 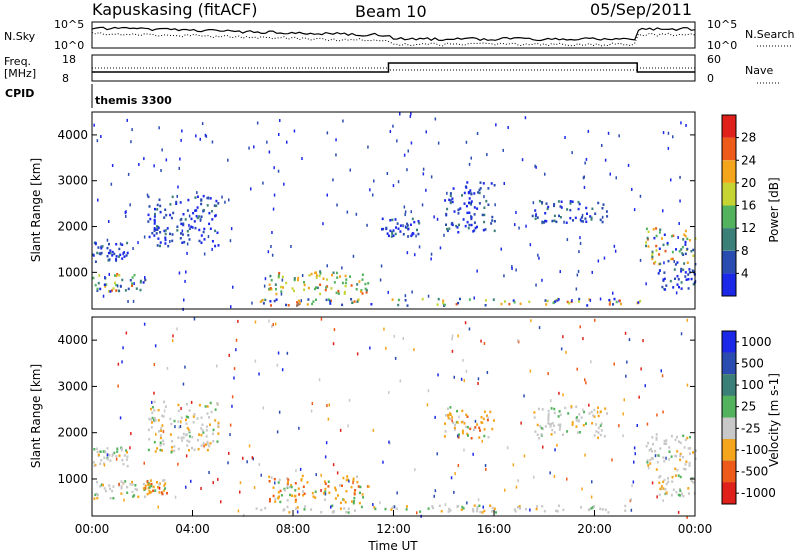 I want to click on yaxis-tick-label: 2000, so click(x=72, y=227).